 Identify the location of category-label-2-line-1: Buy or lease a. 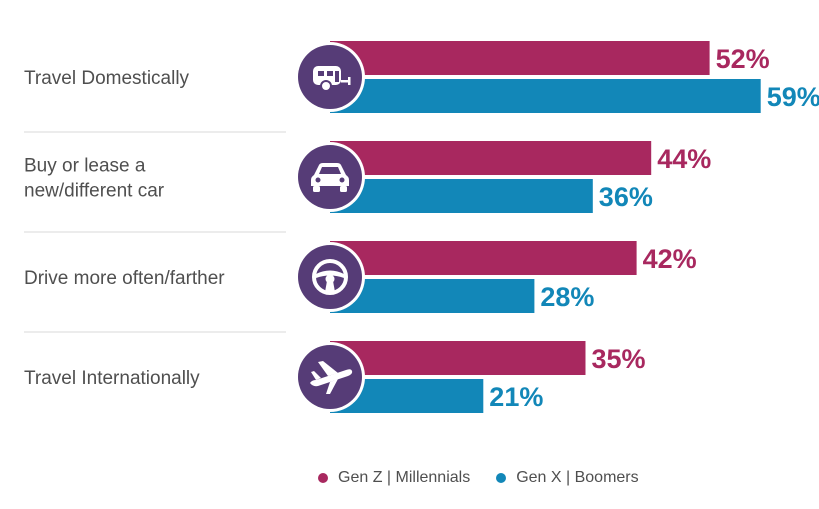
(85, 166).